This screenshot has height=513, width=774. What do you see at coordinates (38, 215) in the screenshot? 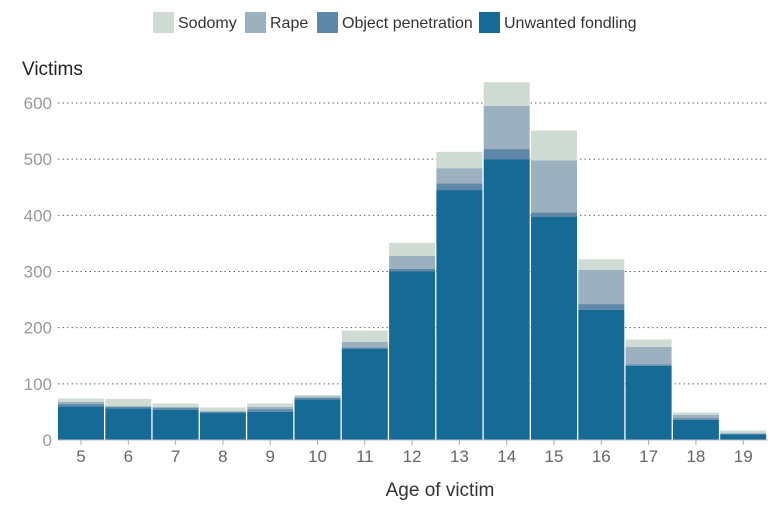
I see `y-tick-label: 400` at bounding box center [38, 215].